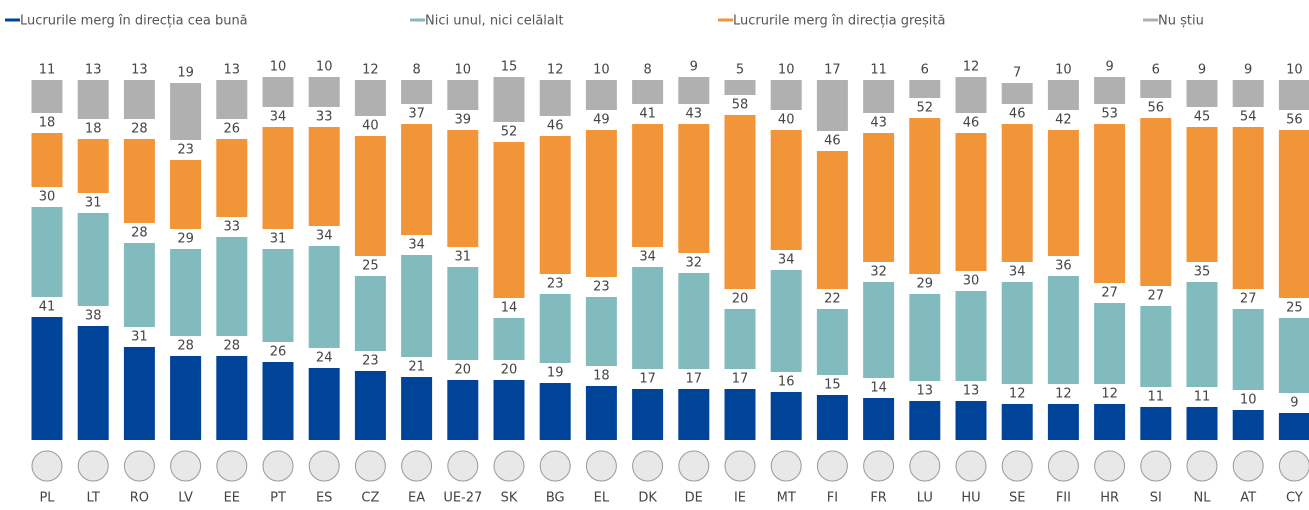  What do you see at coordinates (1294, 498) in the screenshot?
I see `x-tick-label: CY` at bounding box center [1294, 498].